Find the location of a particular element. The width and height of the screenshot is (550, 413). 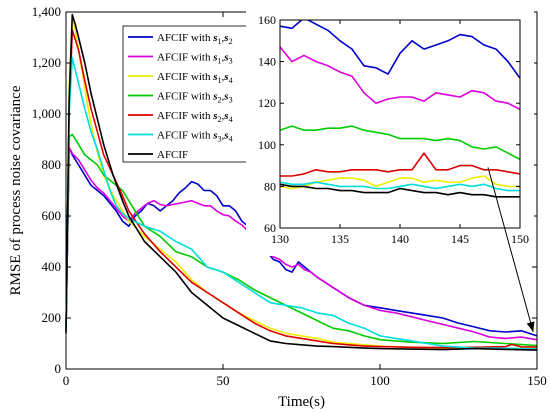

zoom-arrow-annotation is located at coordinates (511, 250).